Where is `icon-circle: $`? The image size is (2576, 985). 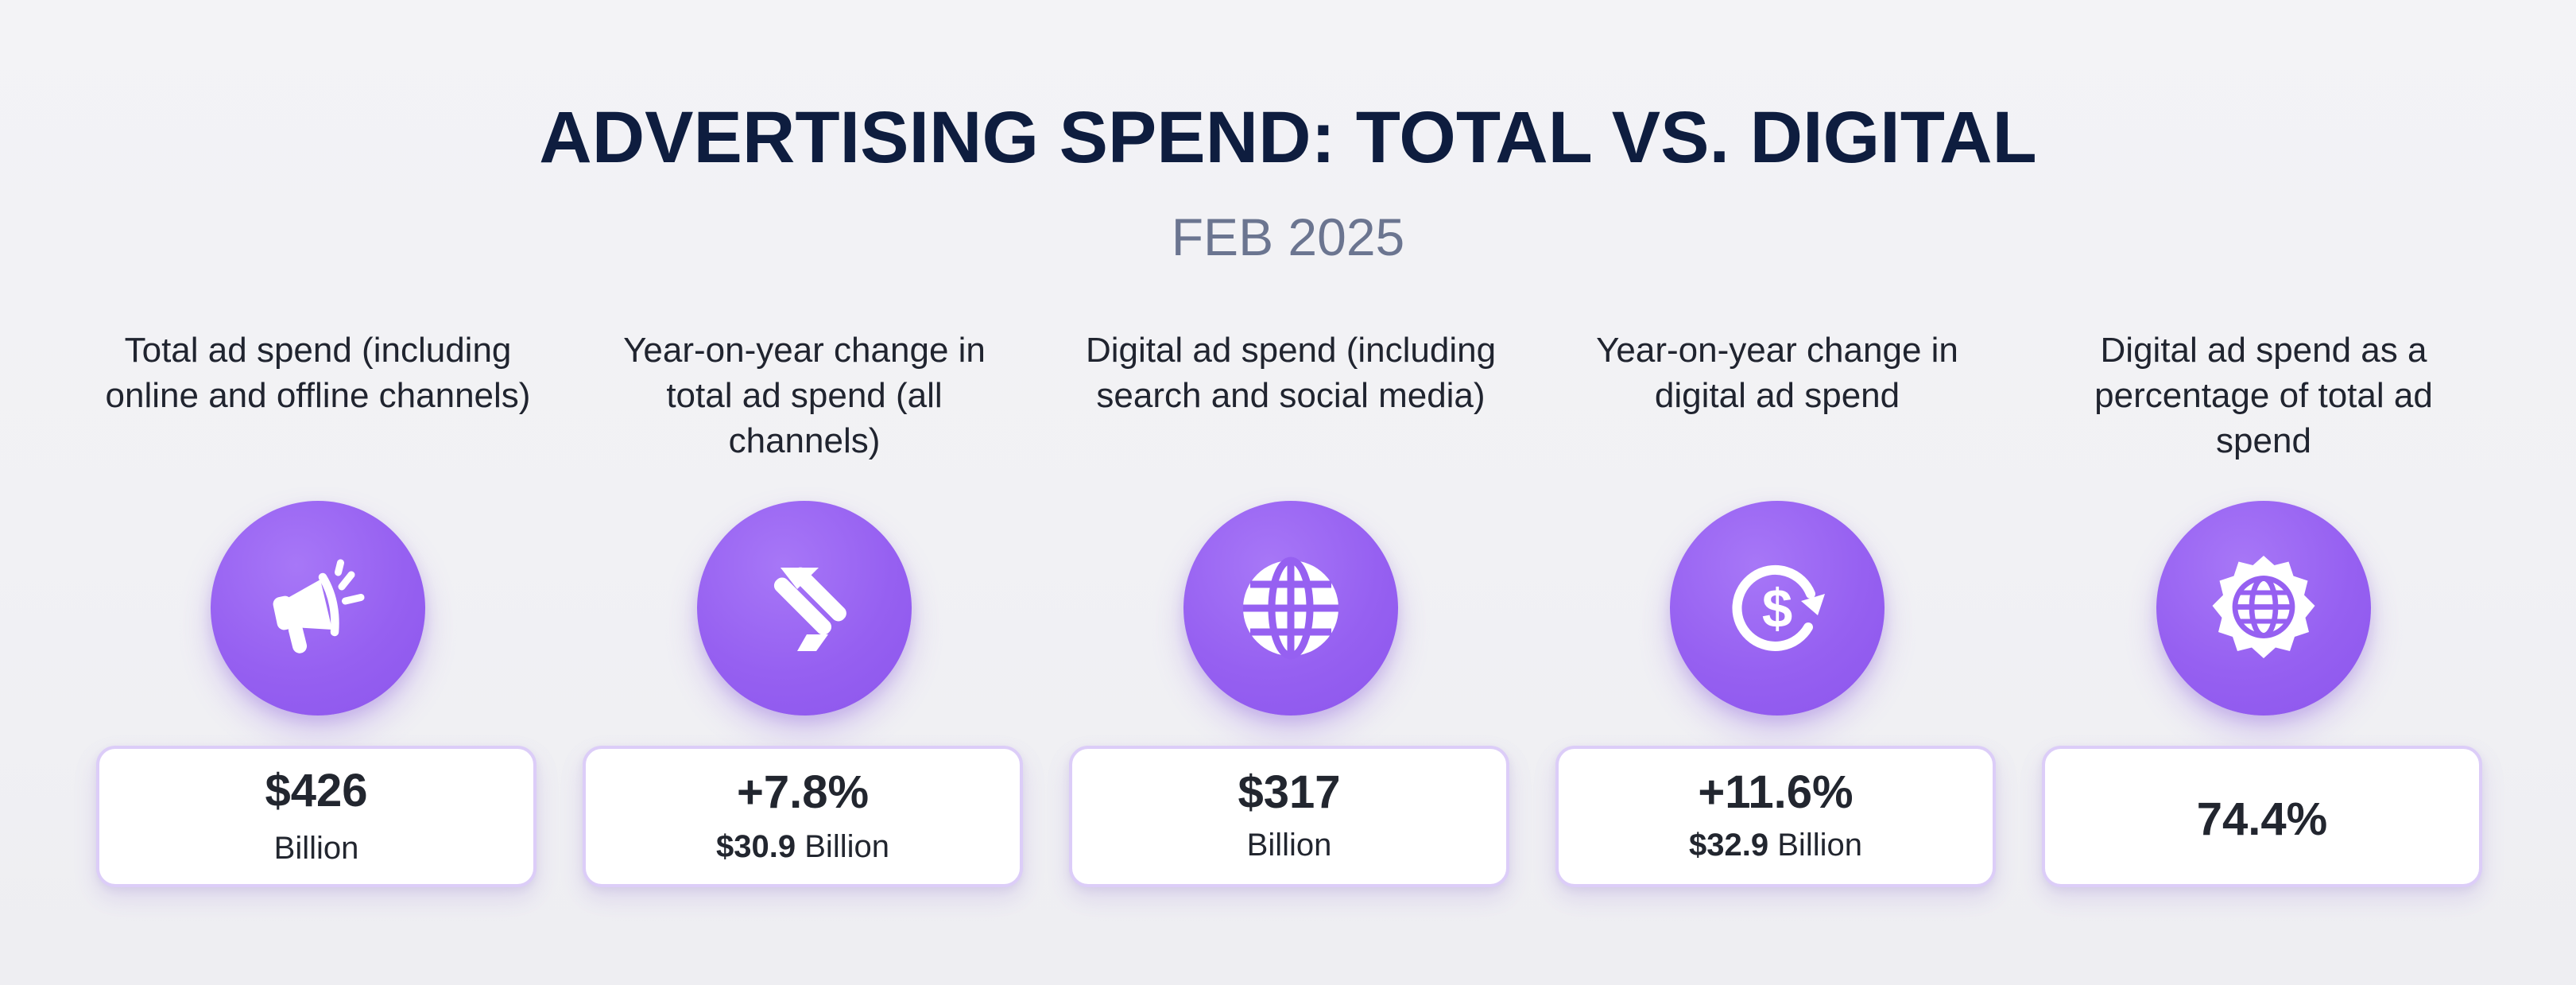 icon-circle: $ is located at coordinates (1777, 608).